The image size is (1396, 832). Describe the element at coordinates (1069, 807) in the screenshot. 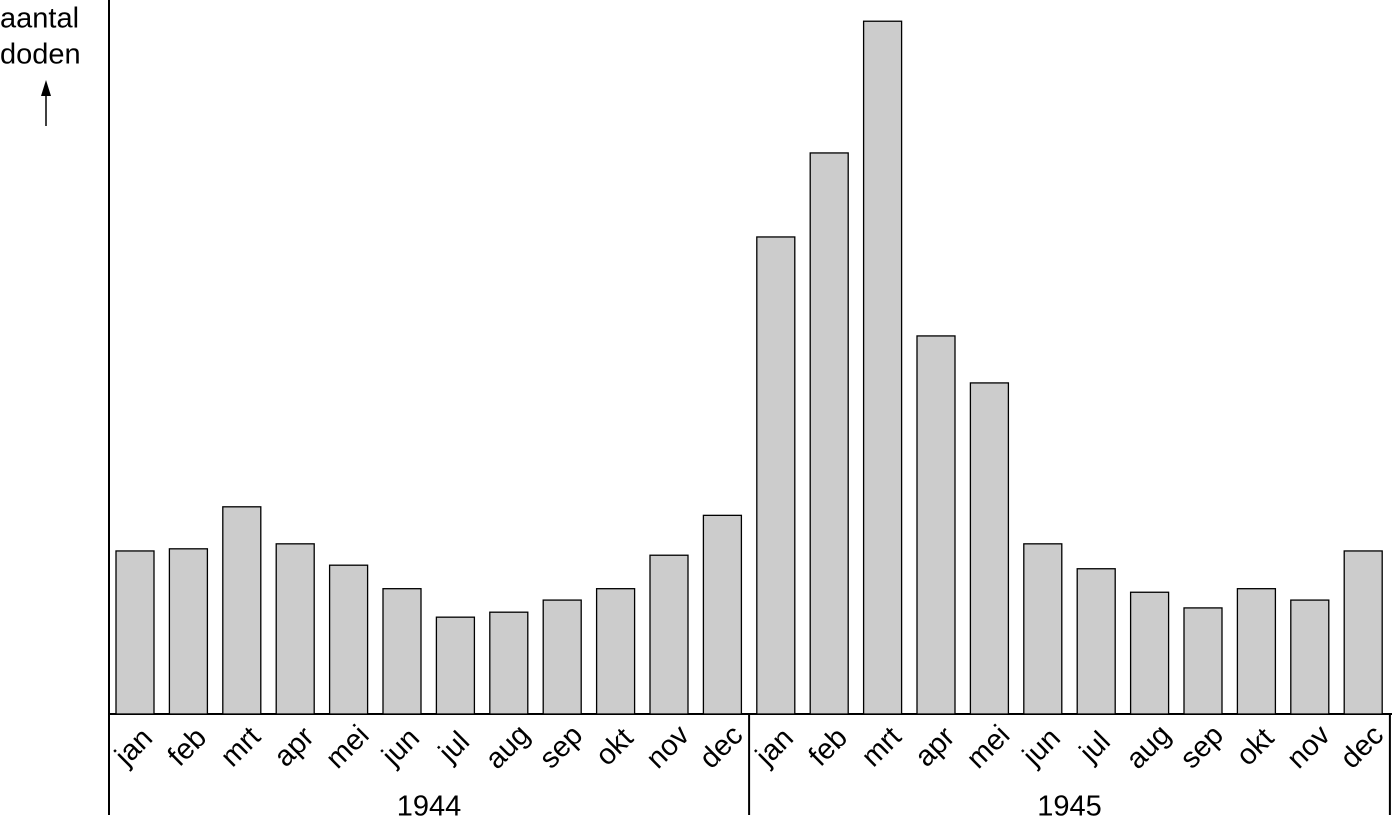

I see `group-label: 1945` at that location.